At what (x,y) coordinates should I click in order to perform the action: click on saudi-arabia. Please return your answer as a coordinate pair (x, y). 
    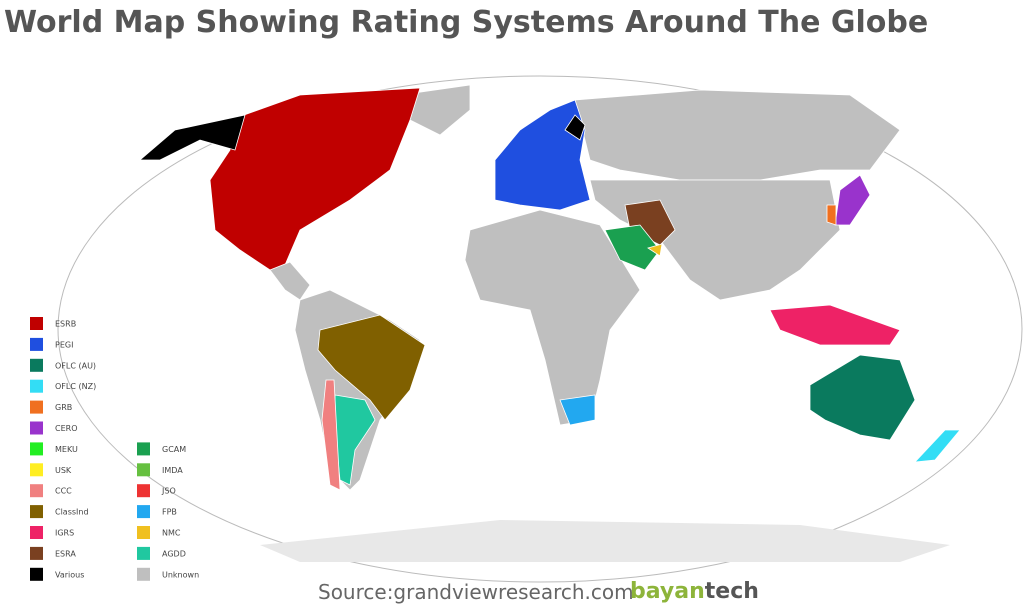
    Looking at the image, I should click on (632, 247).